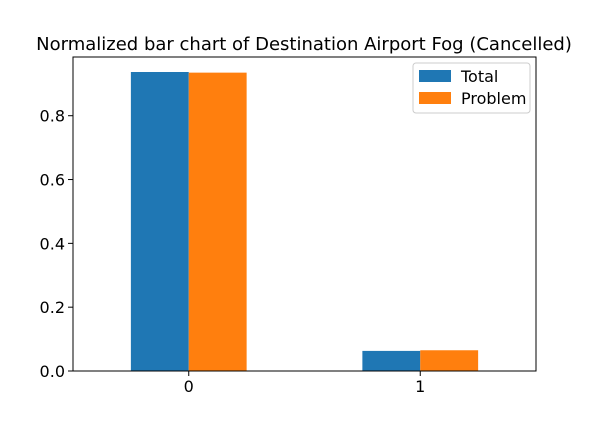  Describe the element at coordinates (52, 243) in the screenshot. I see `y-tick-label: 0.4` at that location.